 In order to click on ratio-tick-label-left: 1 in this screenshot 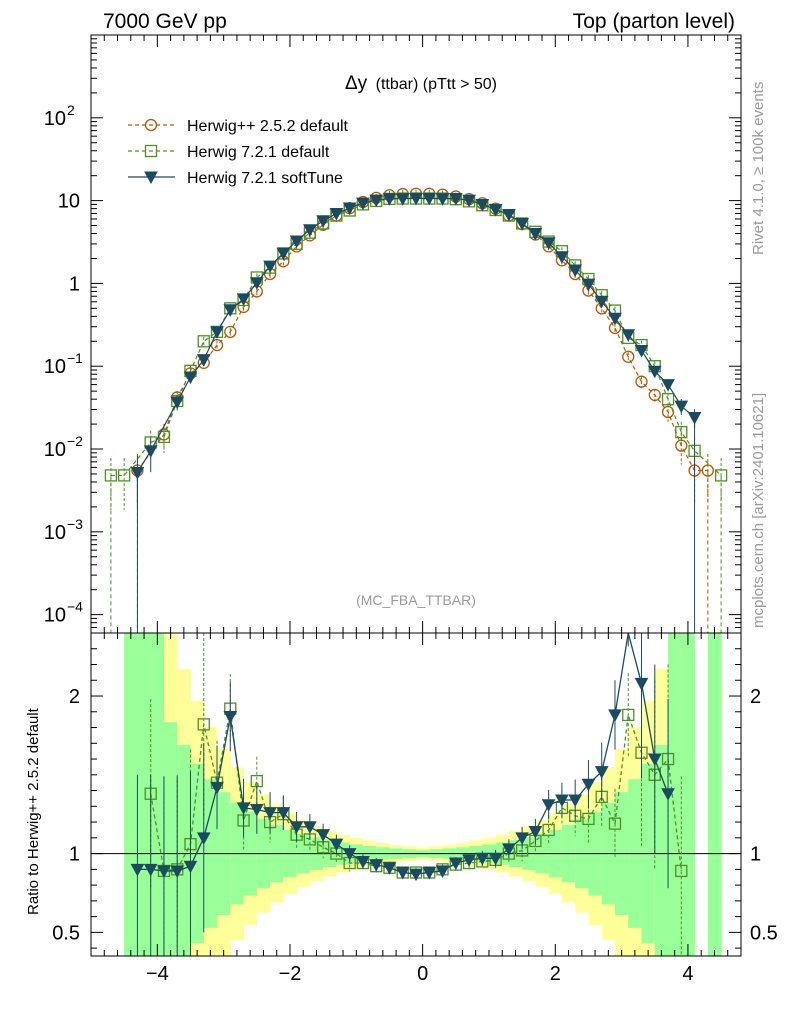, I will do `click(74, 855)`.